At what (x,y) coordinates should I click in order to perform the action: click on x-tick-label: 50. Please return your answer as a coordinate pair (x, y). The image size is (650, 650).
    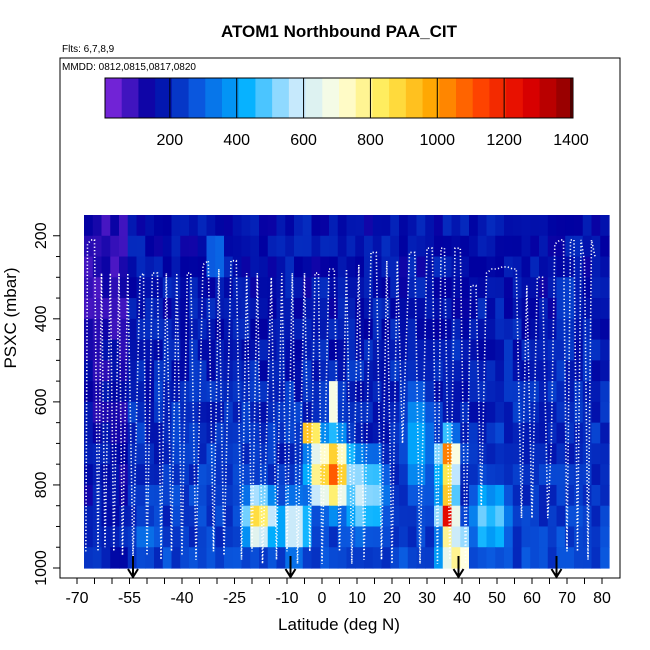
    Looking at the image, I should click on (497, 598).